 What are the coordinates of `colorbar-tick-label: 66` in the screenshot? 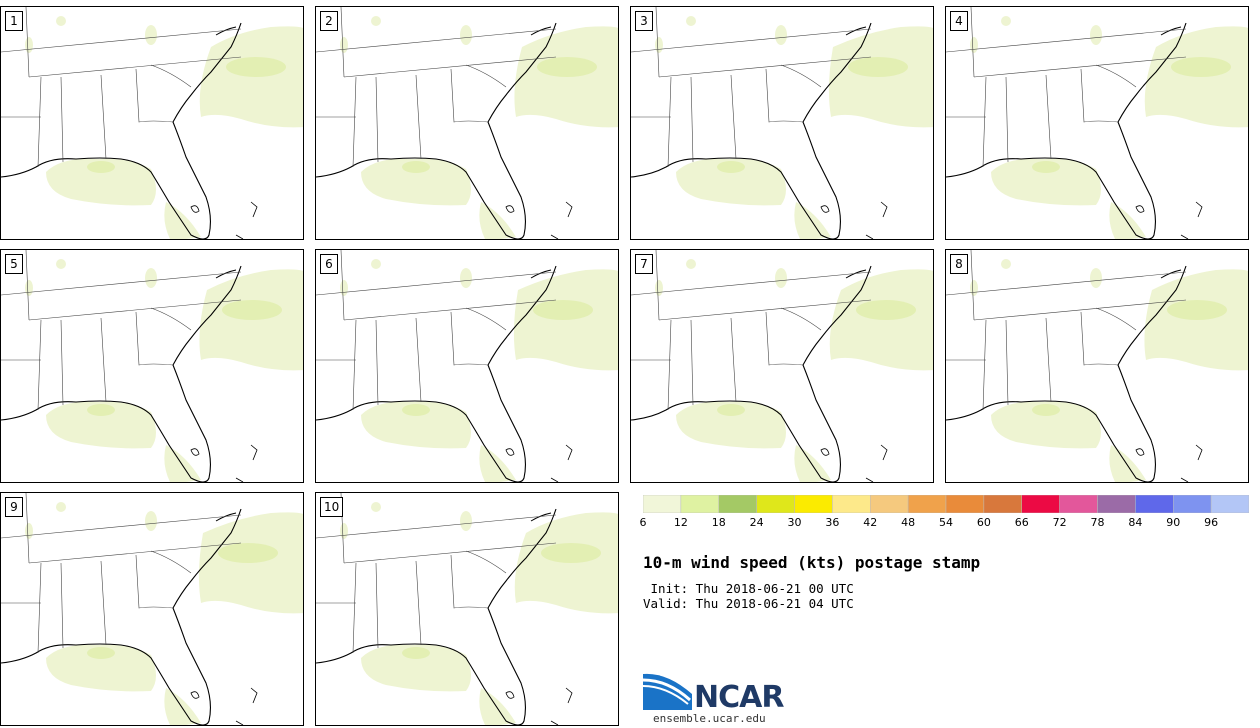 It's located at (1021, 522).